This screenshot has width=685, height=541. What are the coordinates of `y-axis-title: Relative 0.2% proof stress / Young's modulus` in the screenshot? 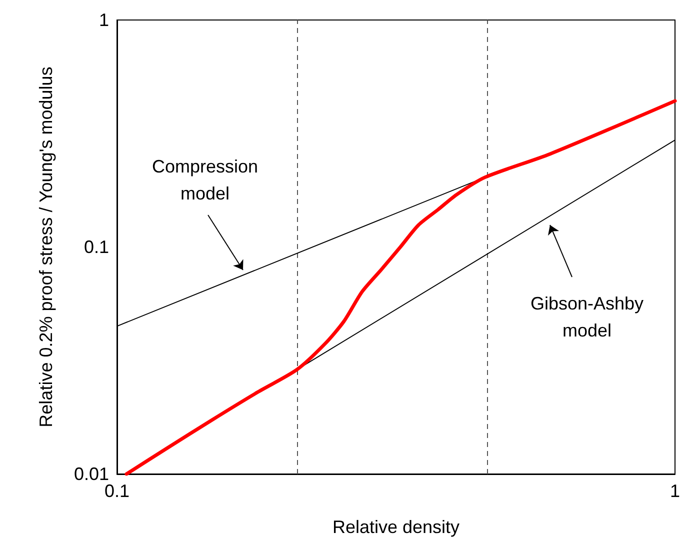 It's located at (46, 247).